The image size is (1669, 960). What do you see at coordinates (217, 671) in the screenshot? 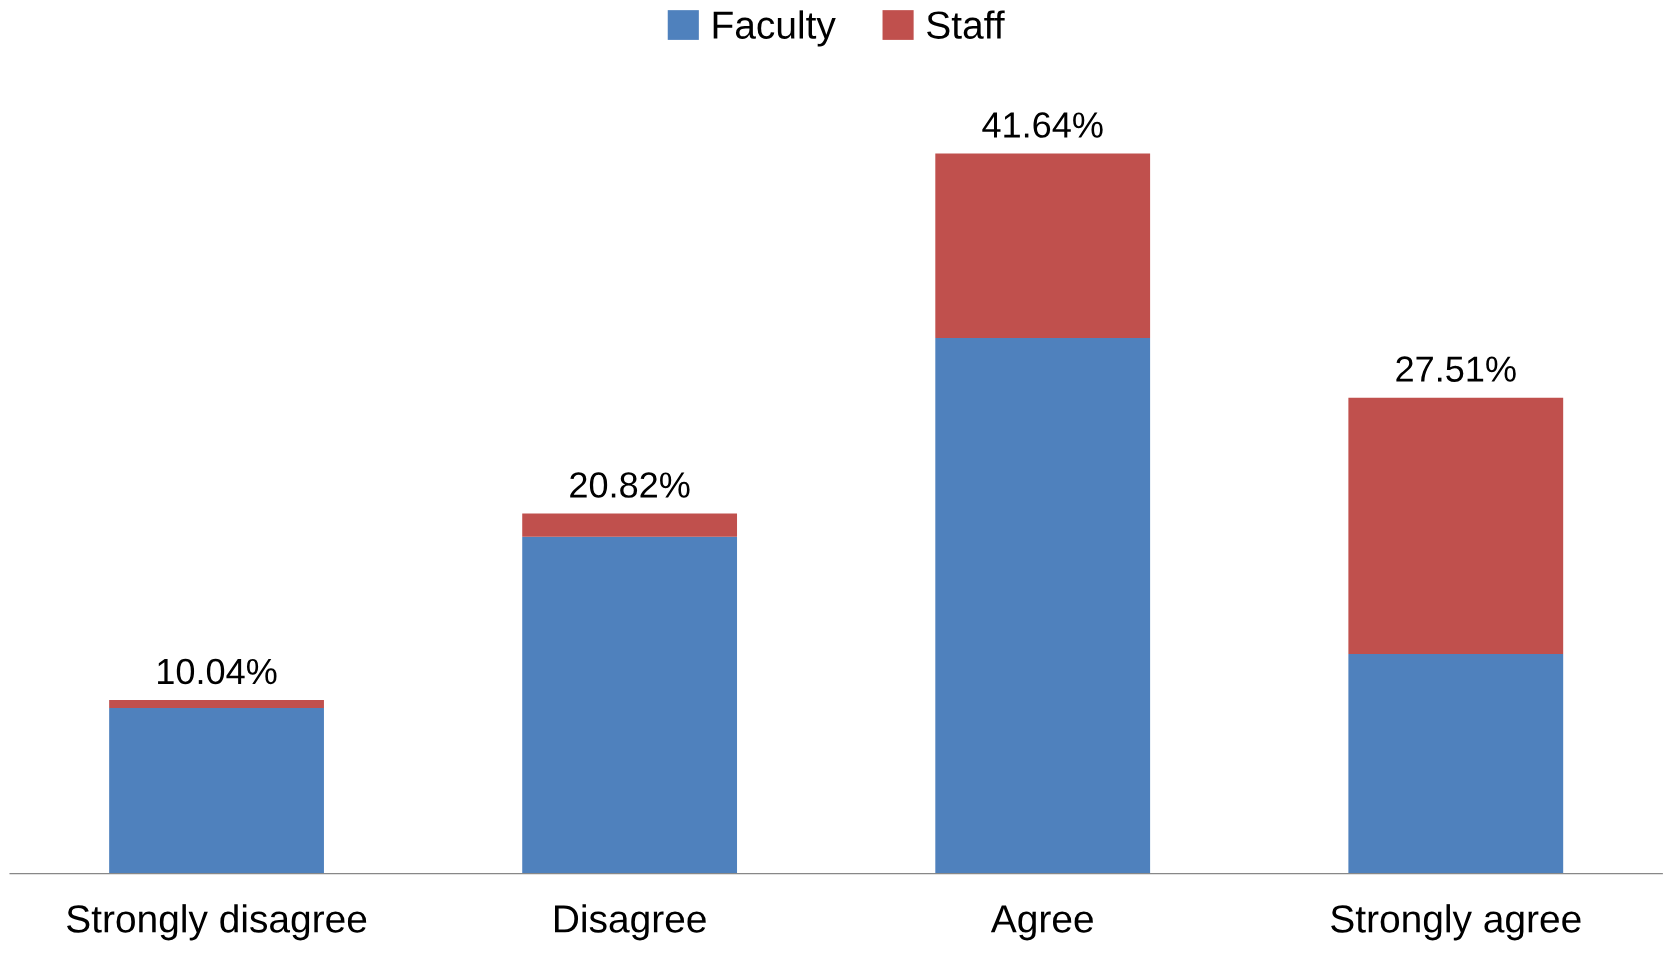
I see `annotation: 10.04%` at bounding box center [217, 671].